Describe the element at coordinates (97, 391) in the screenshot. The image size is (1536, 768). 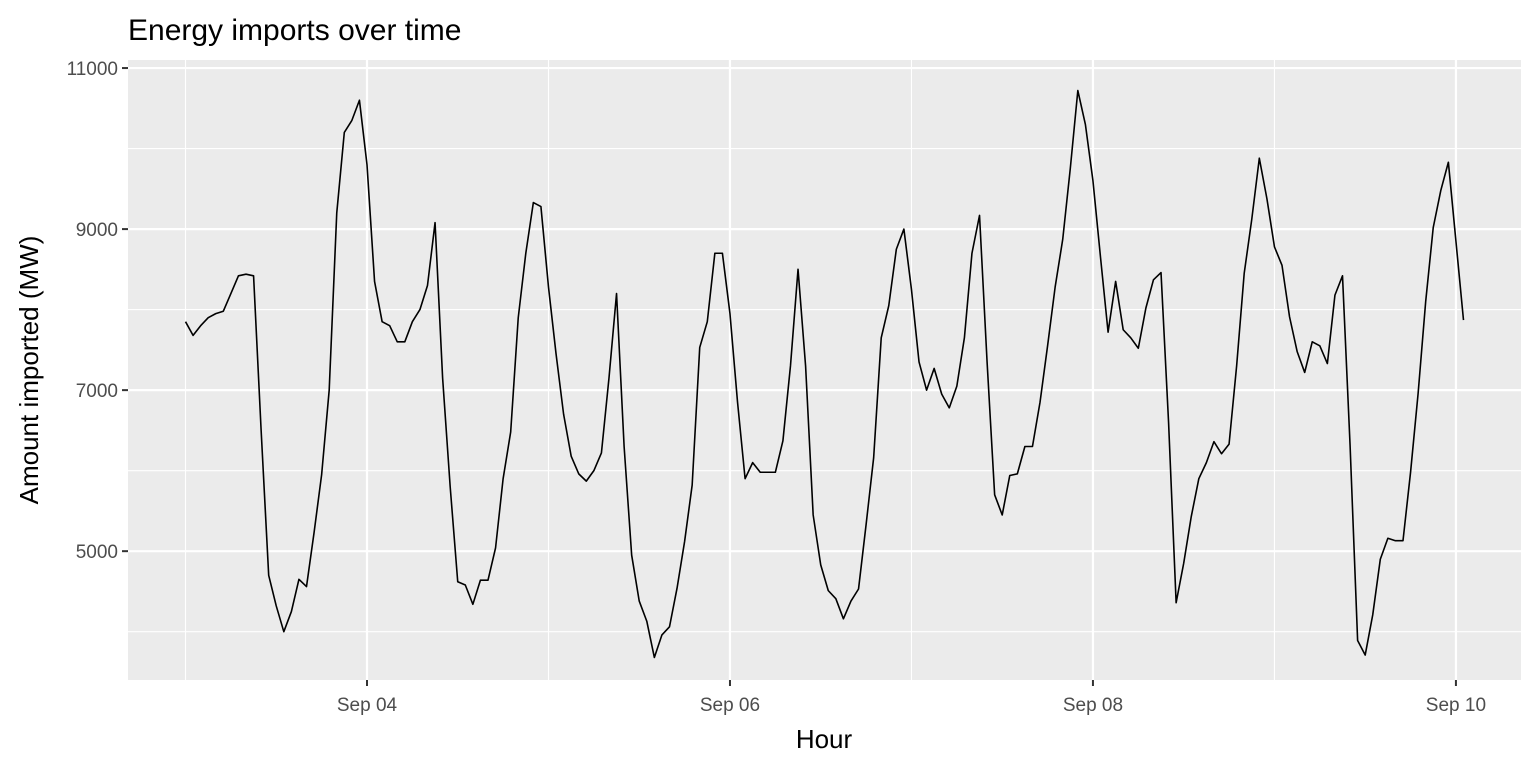
I see `y-tick-label: 7000` at that location.